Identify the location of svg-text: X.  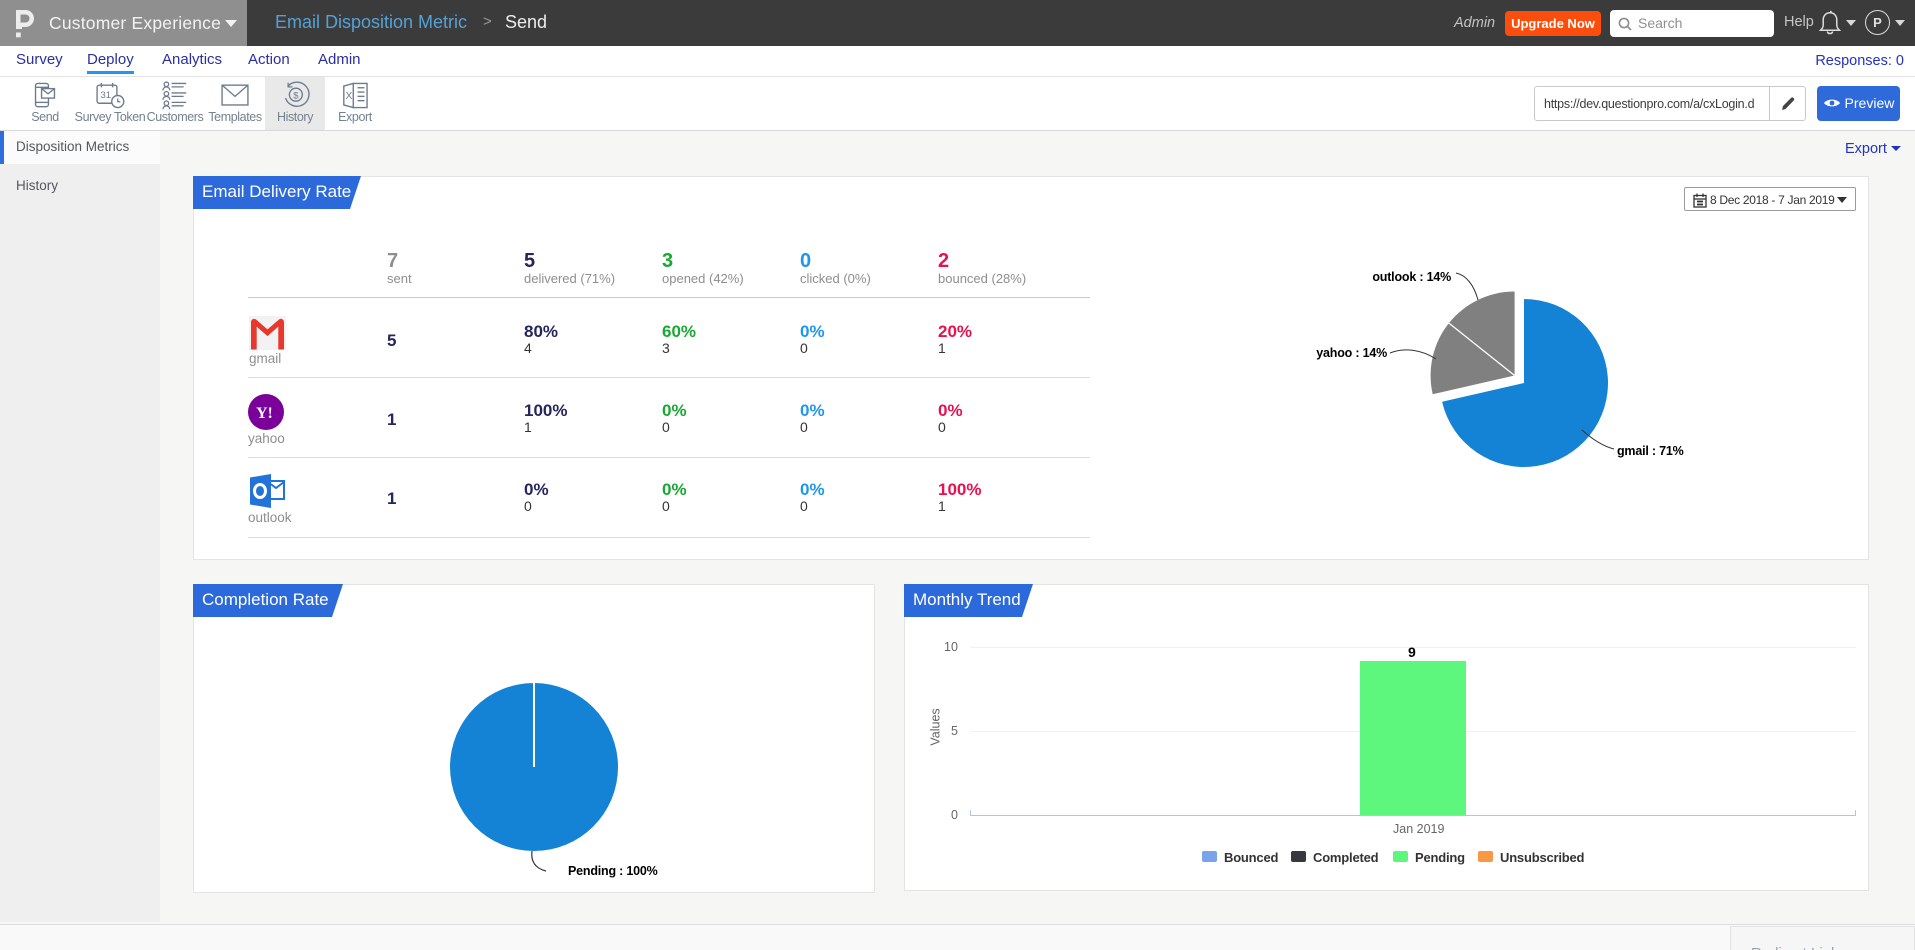
(349, 96).